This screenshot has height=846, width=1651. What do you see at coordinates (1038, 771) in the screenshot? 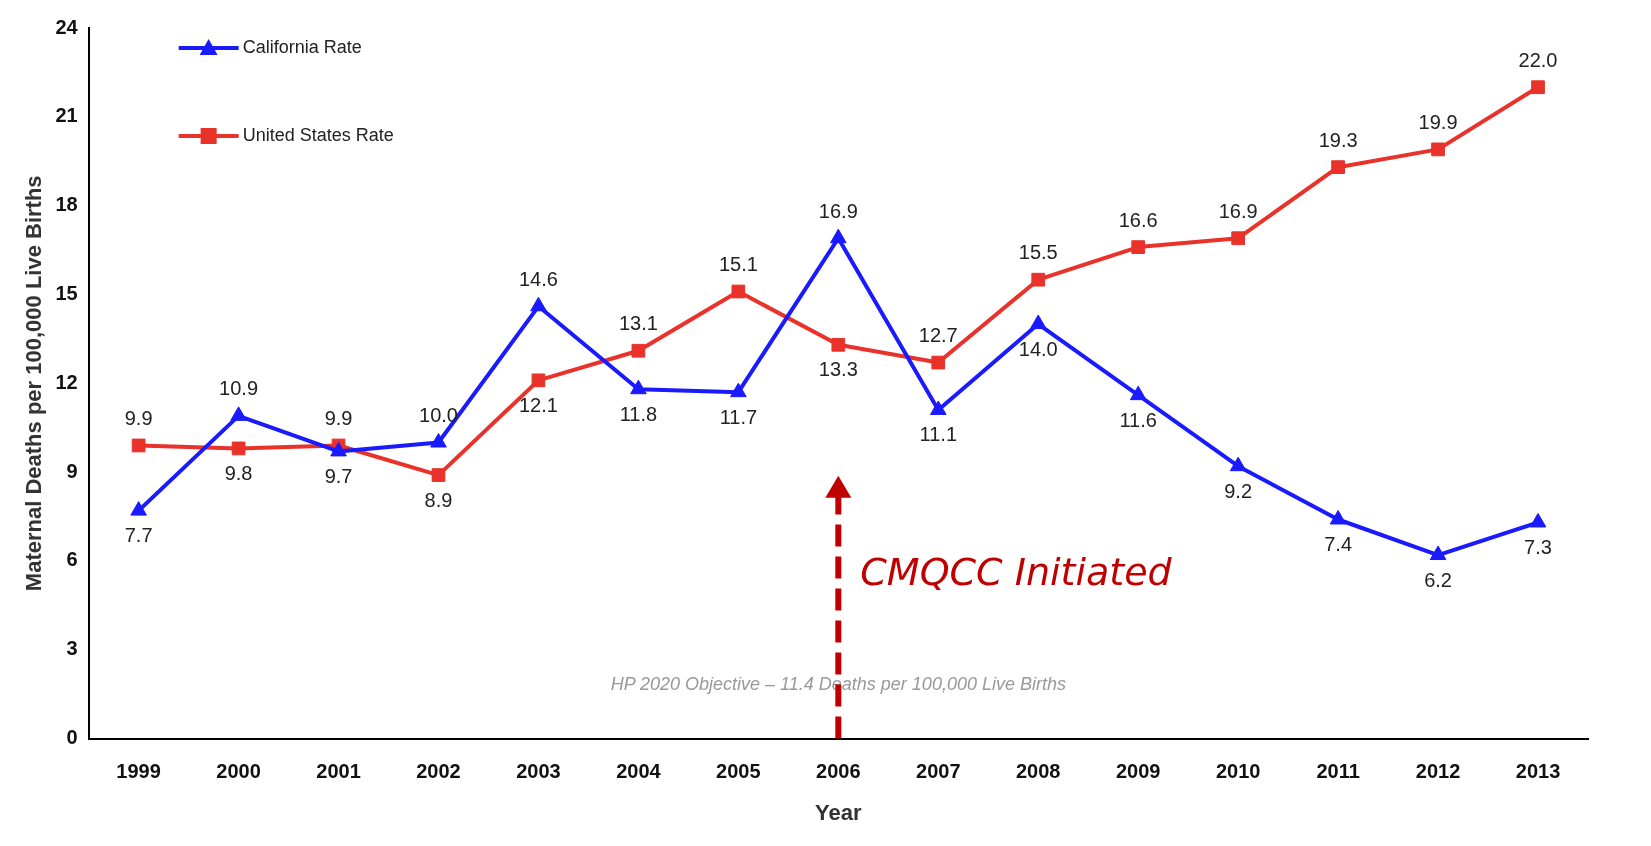
I see `x-tick-label: 2008` at bounding box center [1038, 771].